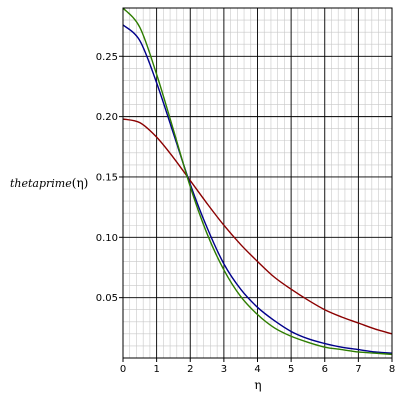 Image resolution: width=400 pixels, height=400 pixels. What do you see at coordinates (41, 183) in the screenshot?
I see `y-axis-label-name: thetaprime` at bounding box center [41, 183].